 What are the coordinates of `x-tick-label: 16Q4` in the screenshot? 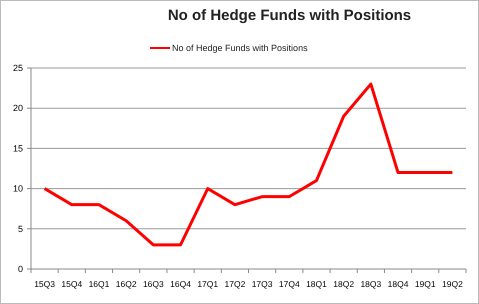 It's located at (181, 284).